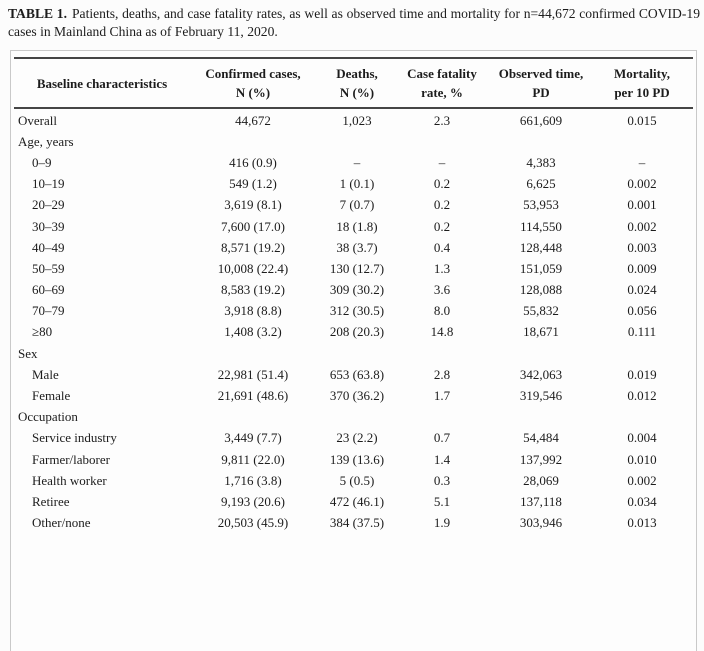  I want to click on cell-case-fatality-rate: 1.7, so click(442, 396).